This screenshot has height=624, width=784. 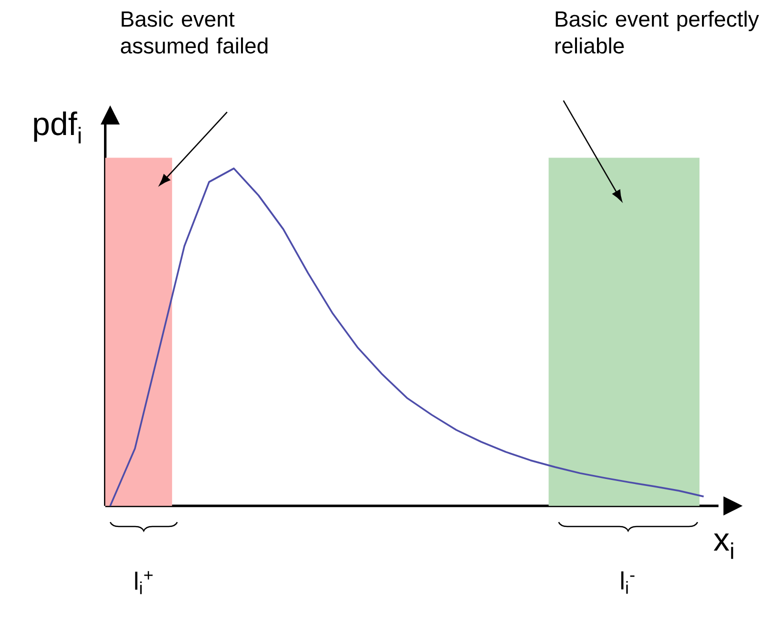 What do you see at coordinates (724, 546) in the screenshot?
I see `x-axis-title: x$_{i}$` at bounding box center [724, 546].